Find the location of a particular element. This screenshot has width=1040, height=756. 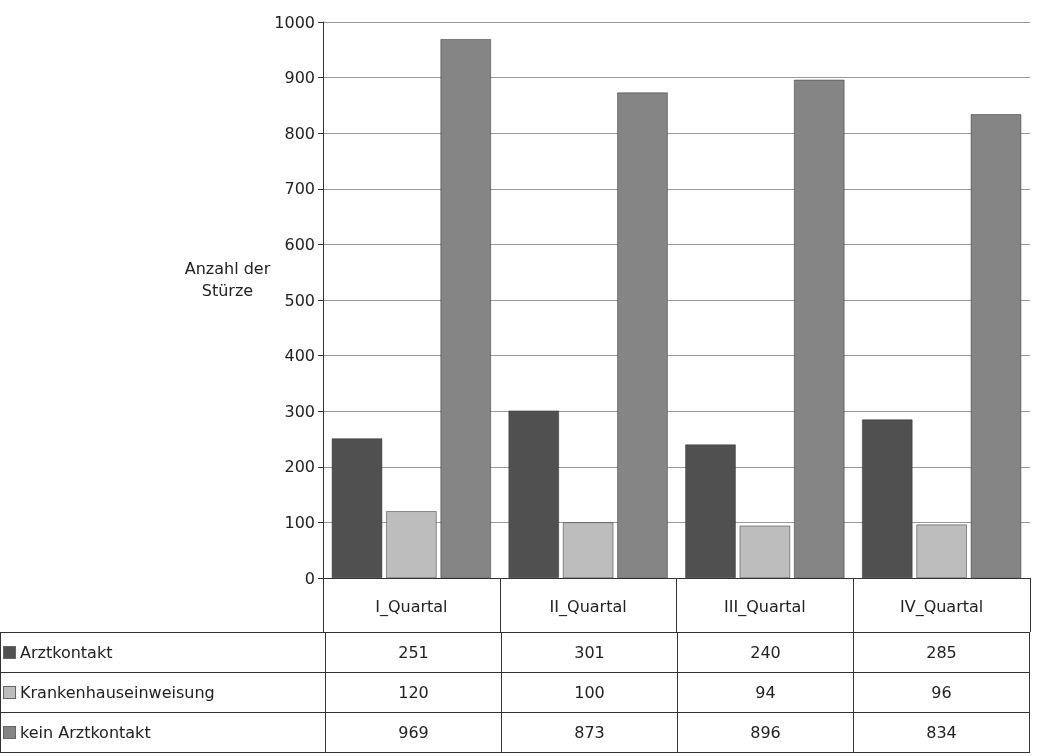

y-tick-label: 900 is located at coordinates (299, 78).